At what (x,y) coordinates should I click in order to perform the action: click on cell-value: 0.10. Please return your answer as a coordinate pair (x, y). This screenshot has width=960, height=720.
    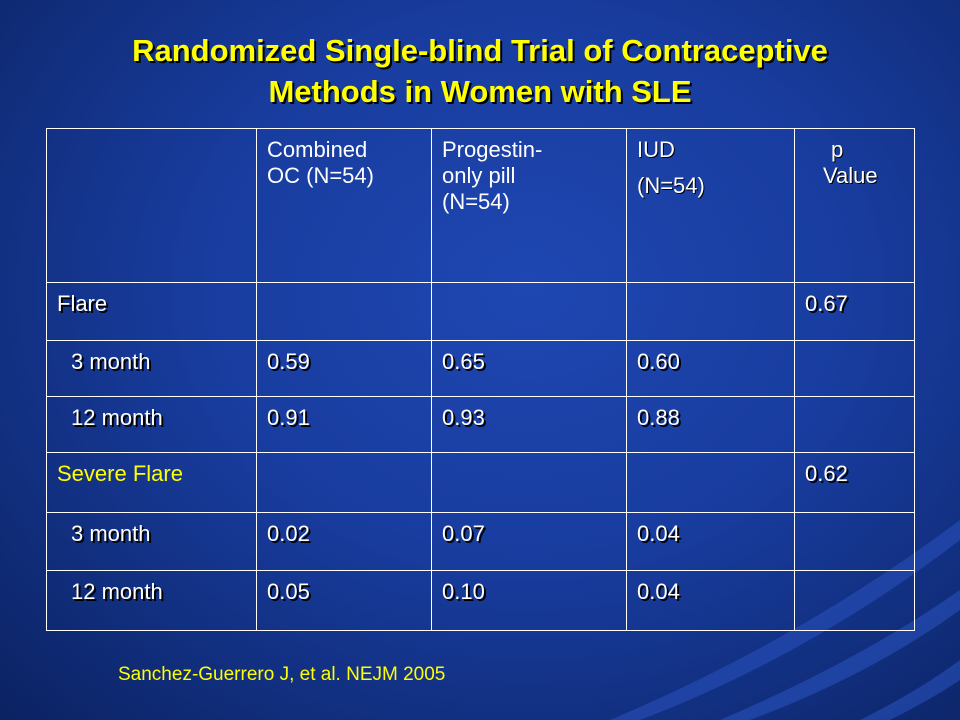
    Looking at the image, I should click on (529, 600).